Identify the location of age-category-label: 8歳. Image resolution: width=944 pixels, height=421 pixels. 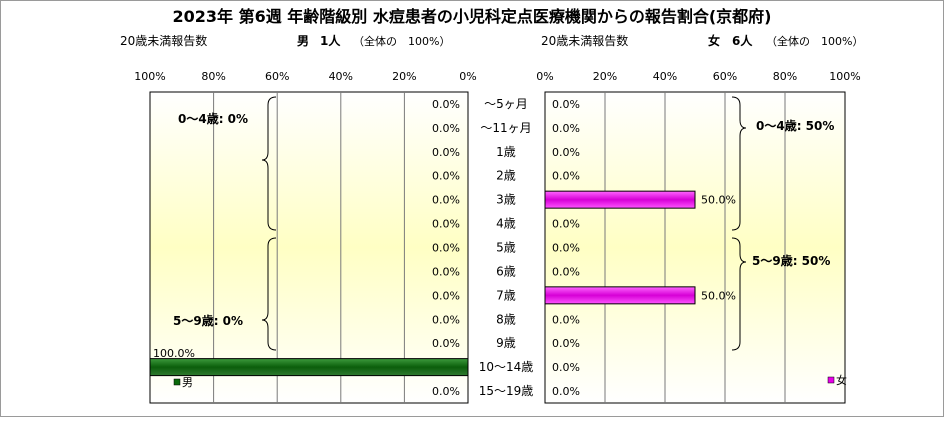
(506, 319).